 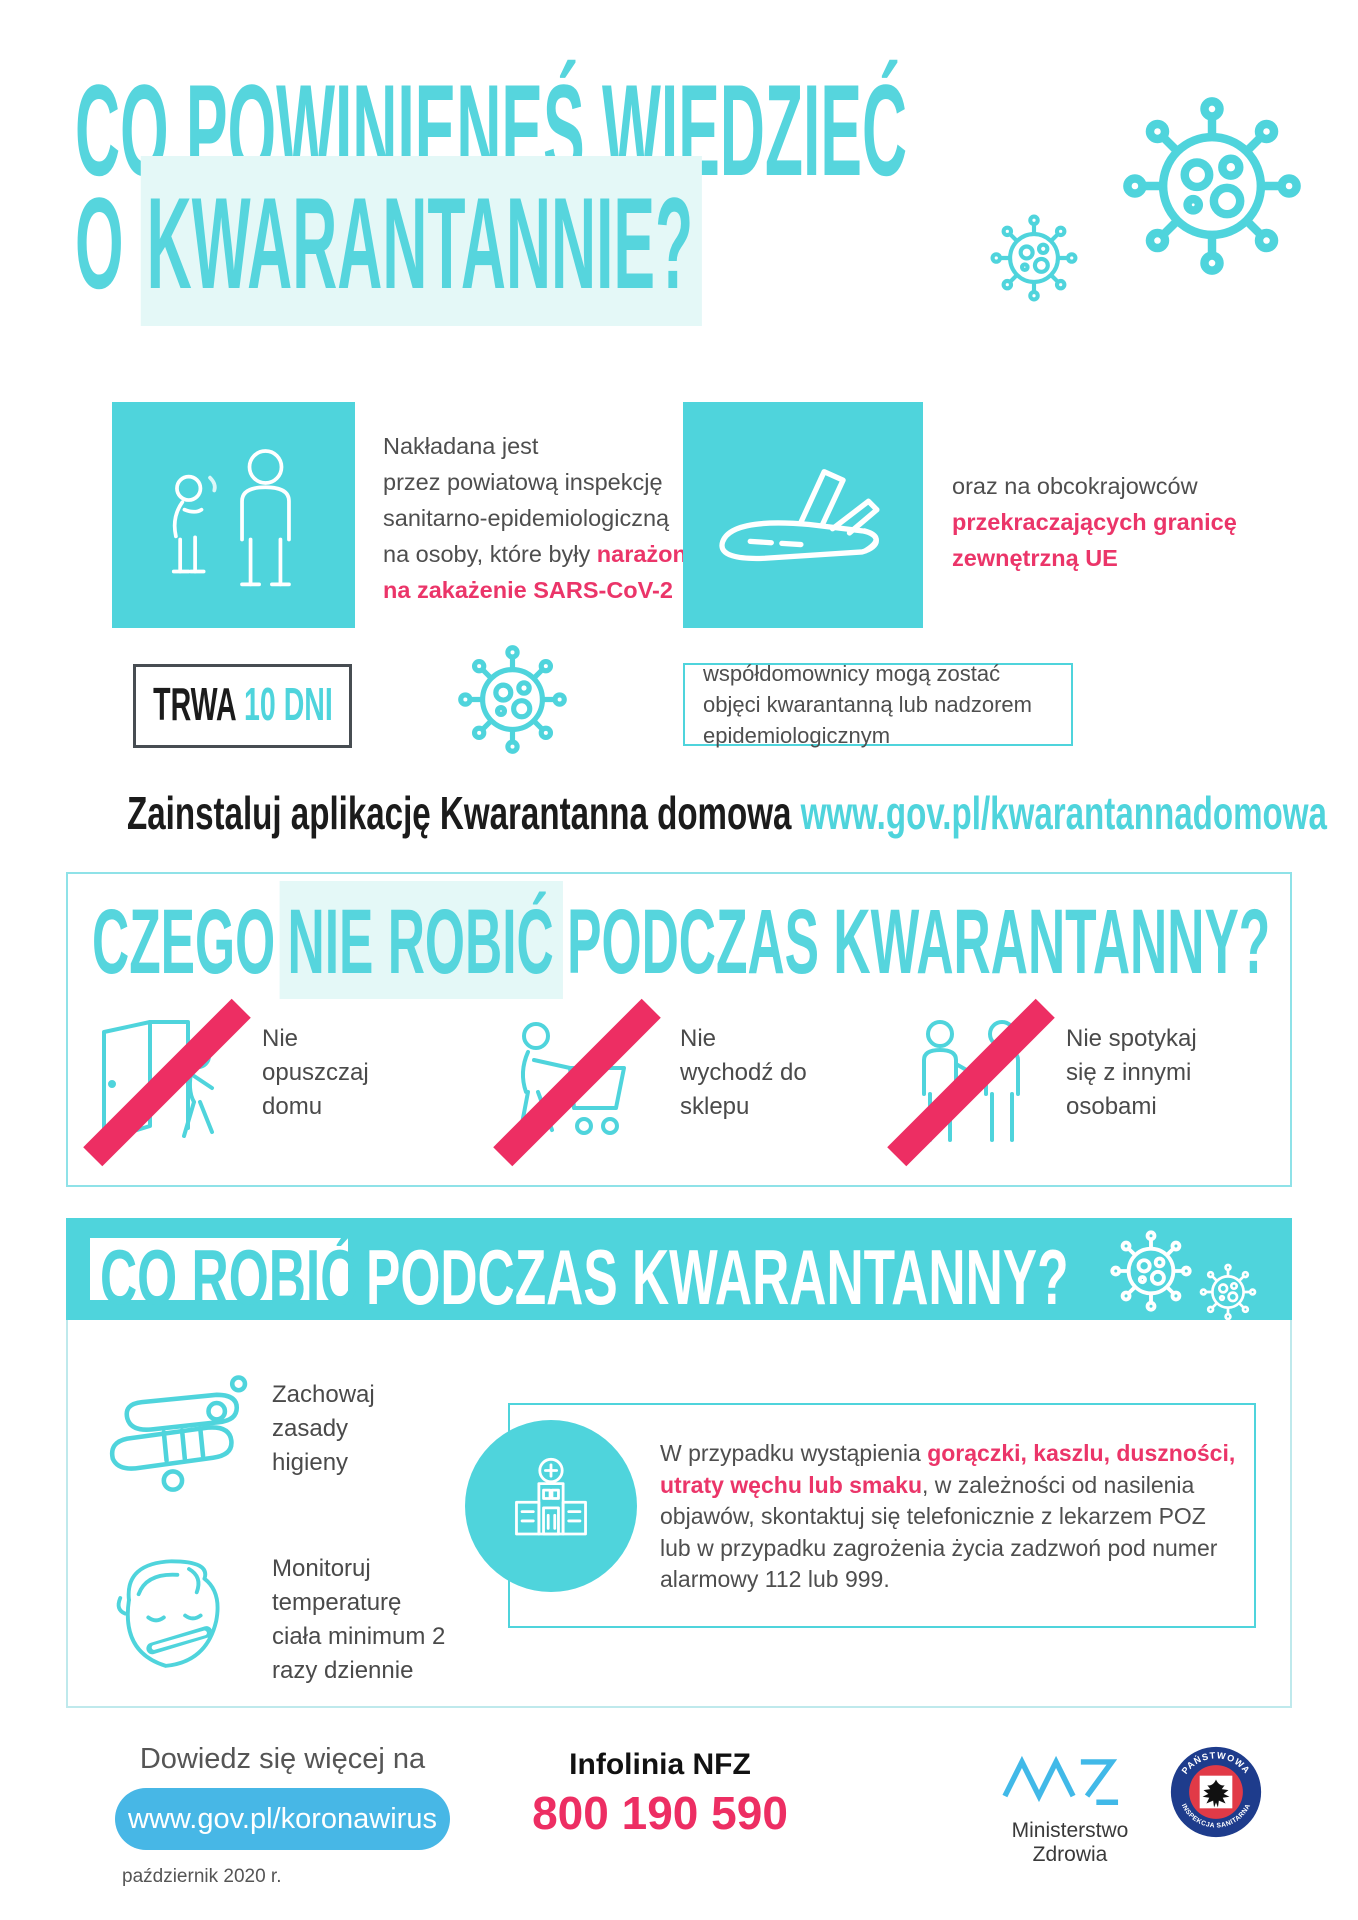 What do you see at coordinates (229, 1277) in the screenshot?
I see `do-title-highlight: CO ROBIĆ` at bounding box center [229, 1277].